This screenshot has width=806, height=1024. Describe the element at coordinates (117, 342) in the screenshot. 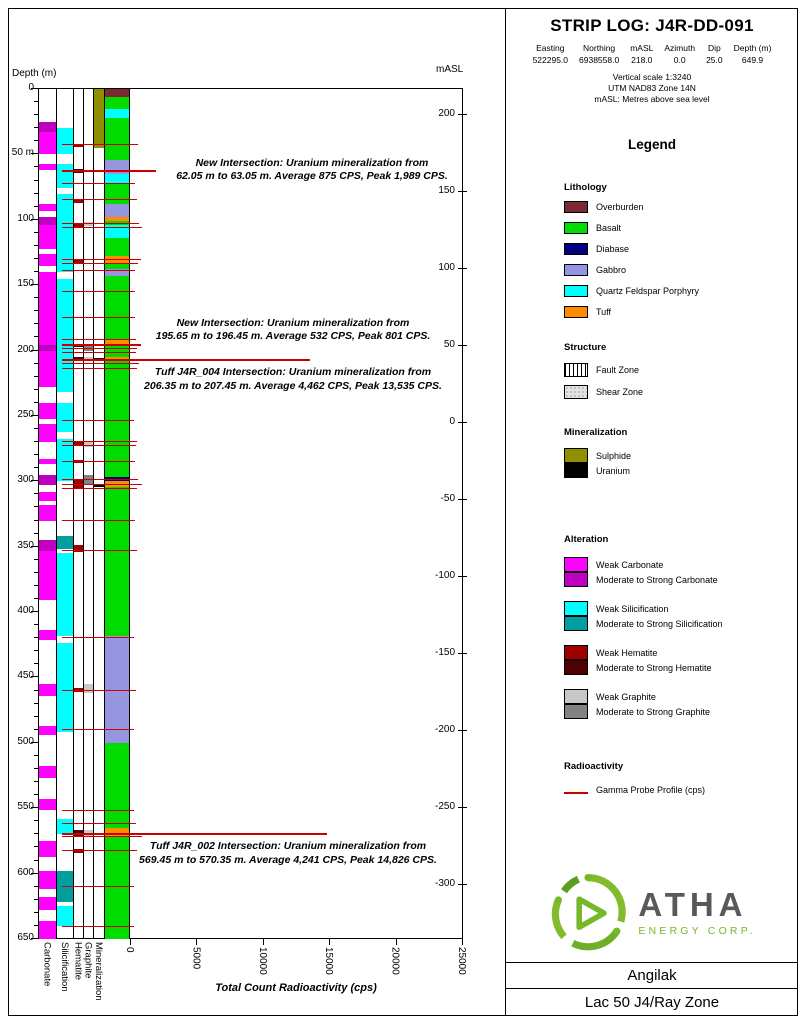

I see `interval-lithology-tuff` at that location.